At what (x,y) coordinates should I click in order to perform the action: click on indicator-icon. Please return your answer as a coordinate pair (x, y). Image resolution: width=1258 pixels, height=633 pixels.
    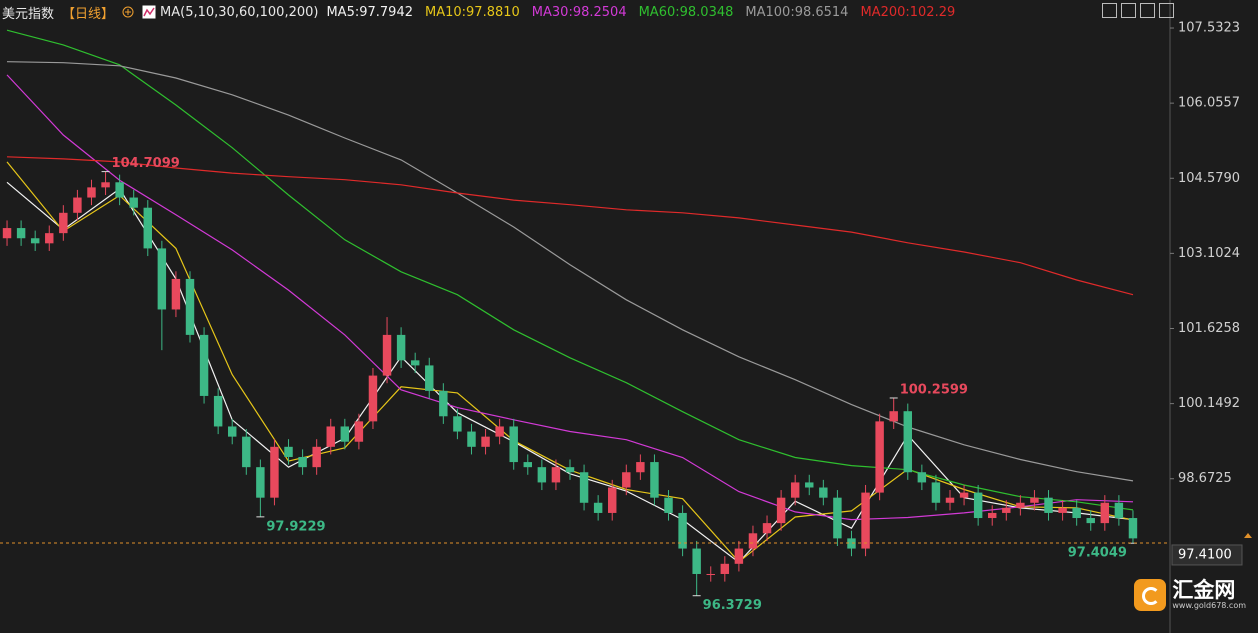
    Looking at the image, I should click on (149, 12).